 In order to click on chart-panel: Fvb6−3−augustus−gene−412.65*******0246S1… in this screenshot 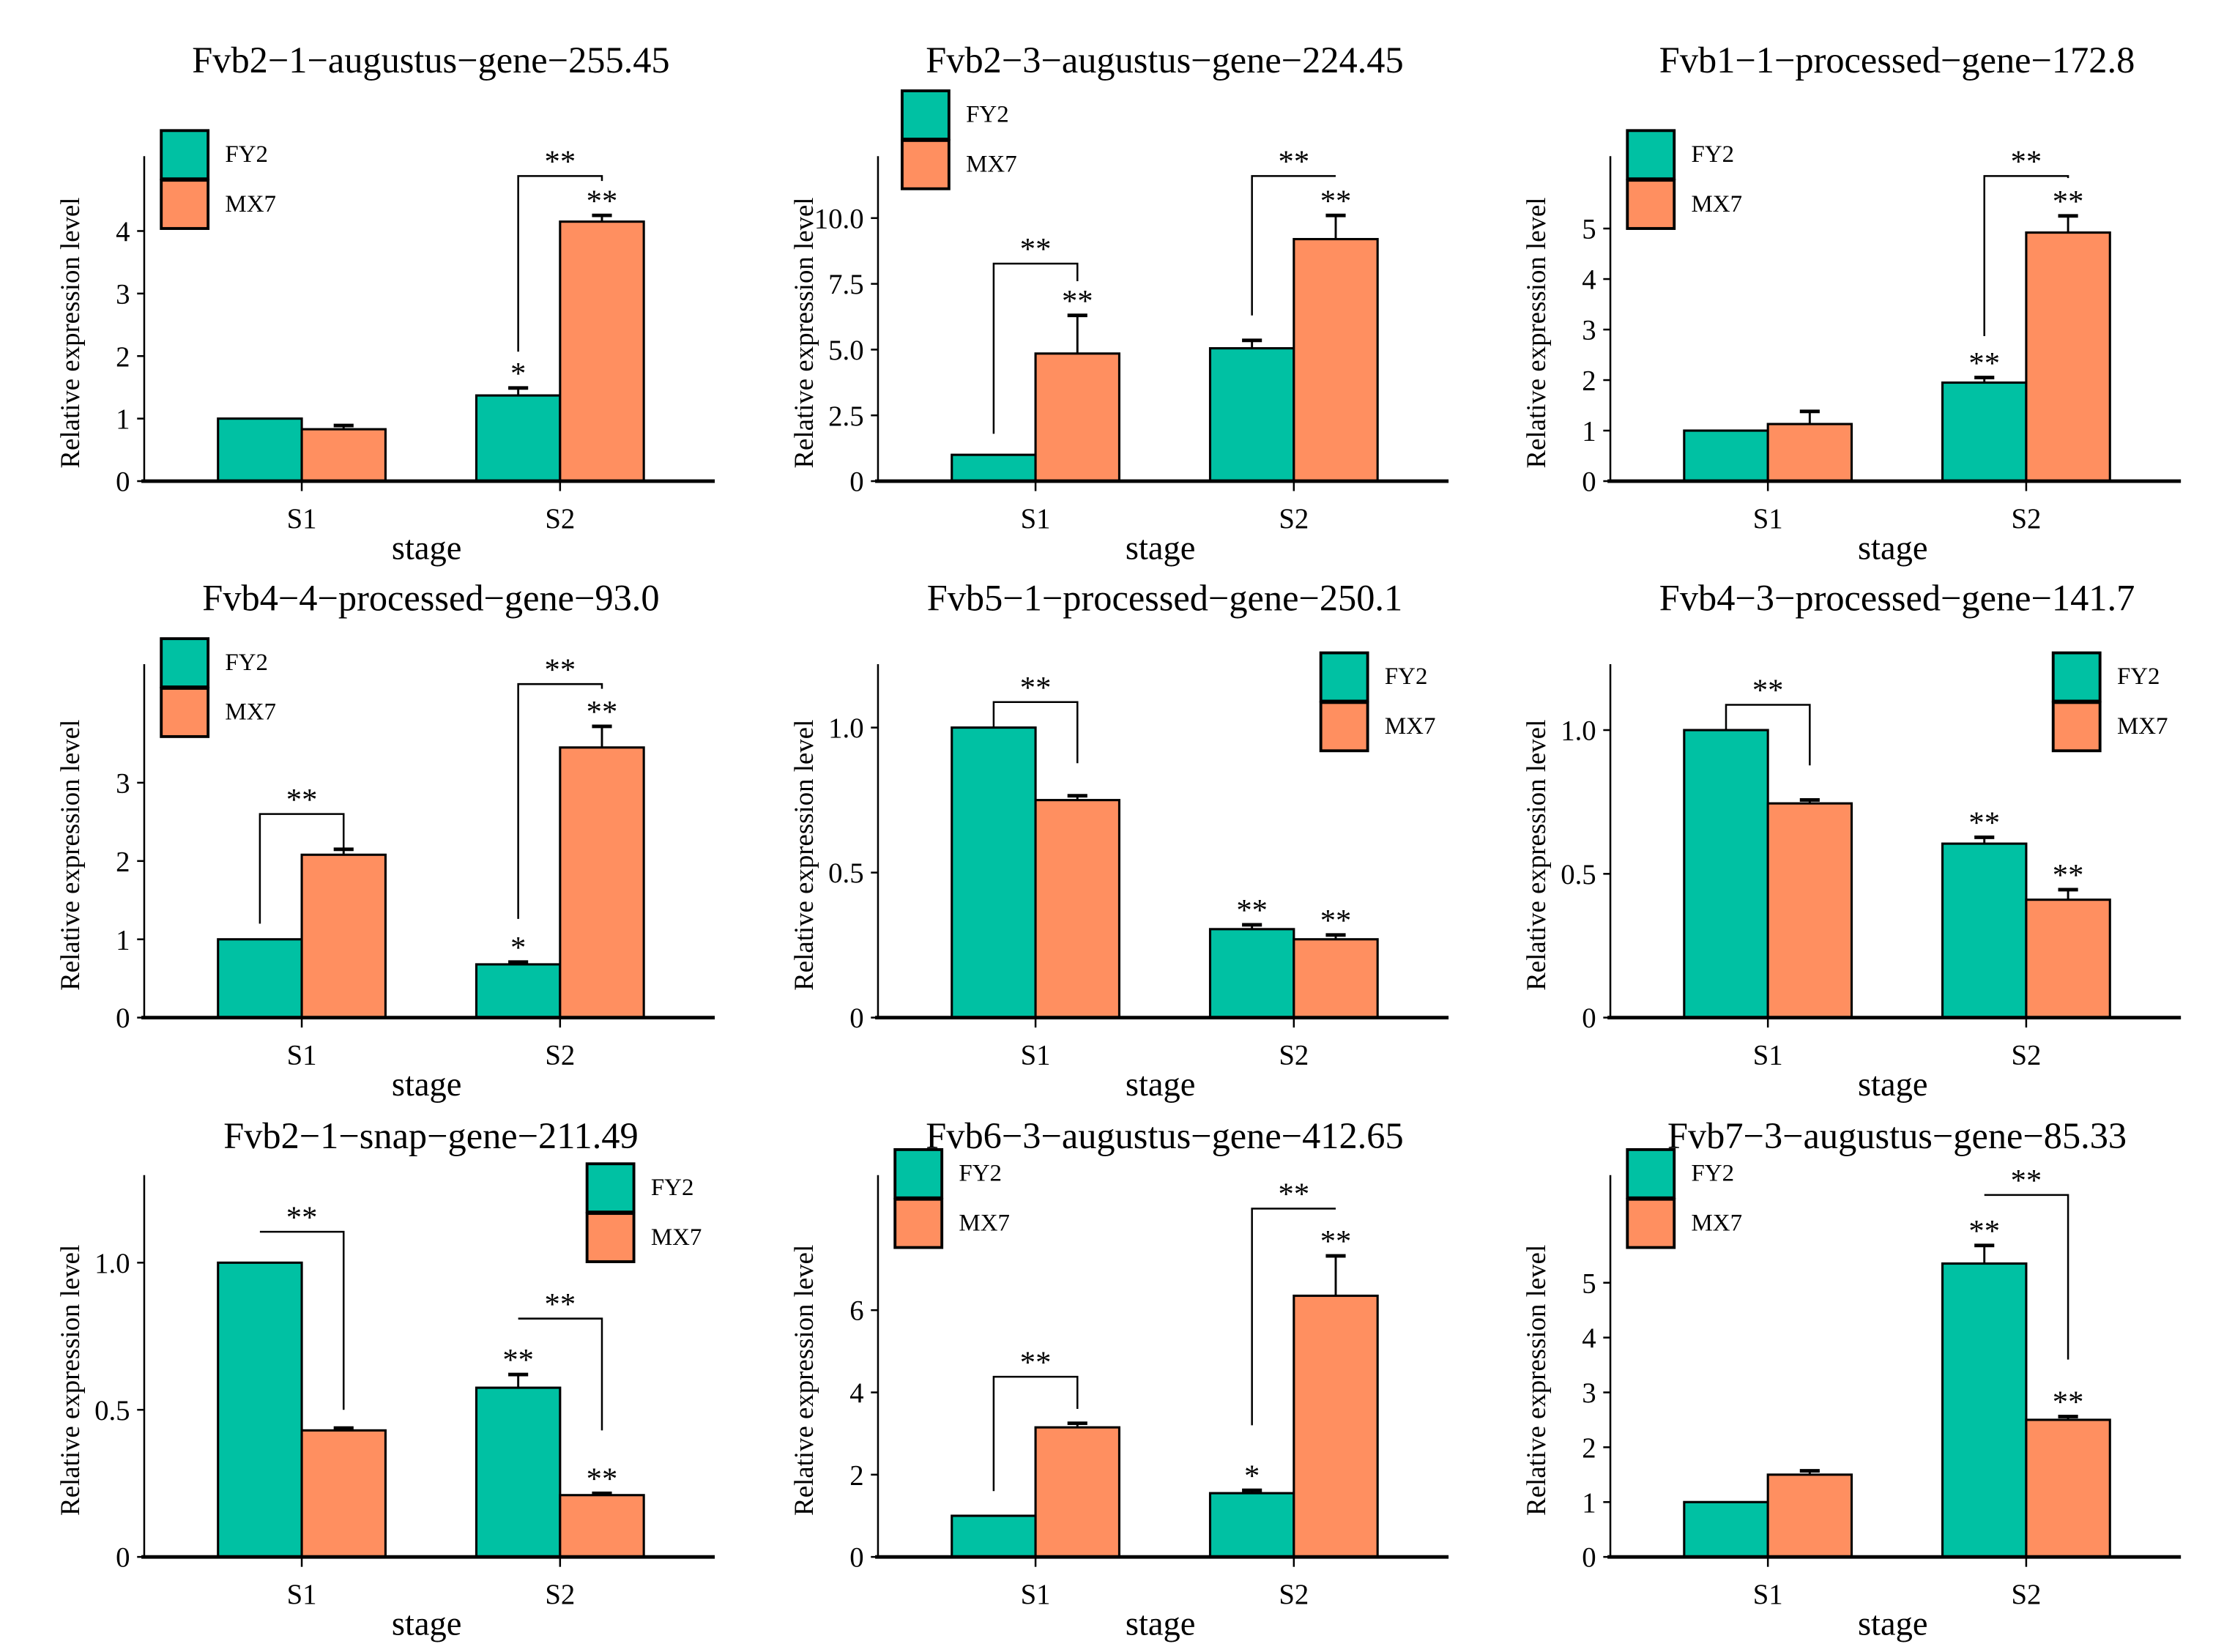, I will do `click(1119, 1379)`.